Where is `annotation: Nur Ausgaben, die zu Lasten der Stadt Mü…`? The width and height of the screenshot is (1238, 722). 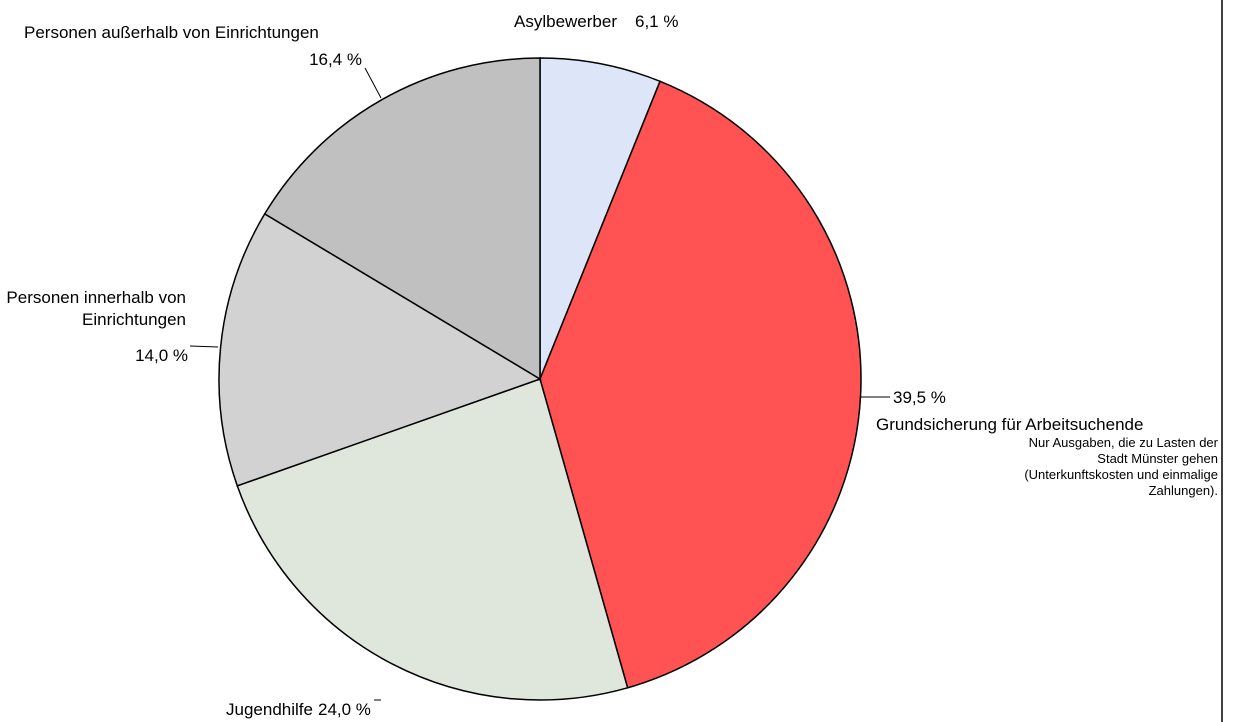 annotation: Nur Ausgaben, die zu Lasten der Stadt Mü… is located at coordinates (1121, 466).